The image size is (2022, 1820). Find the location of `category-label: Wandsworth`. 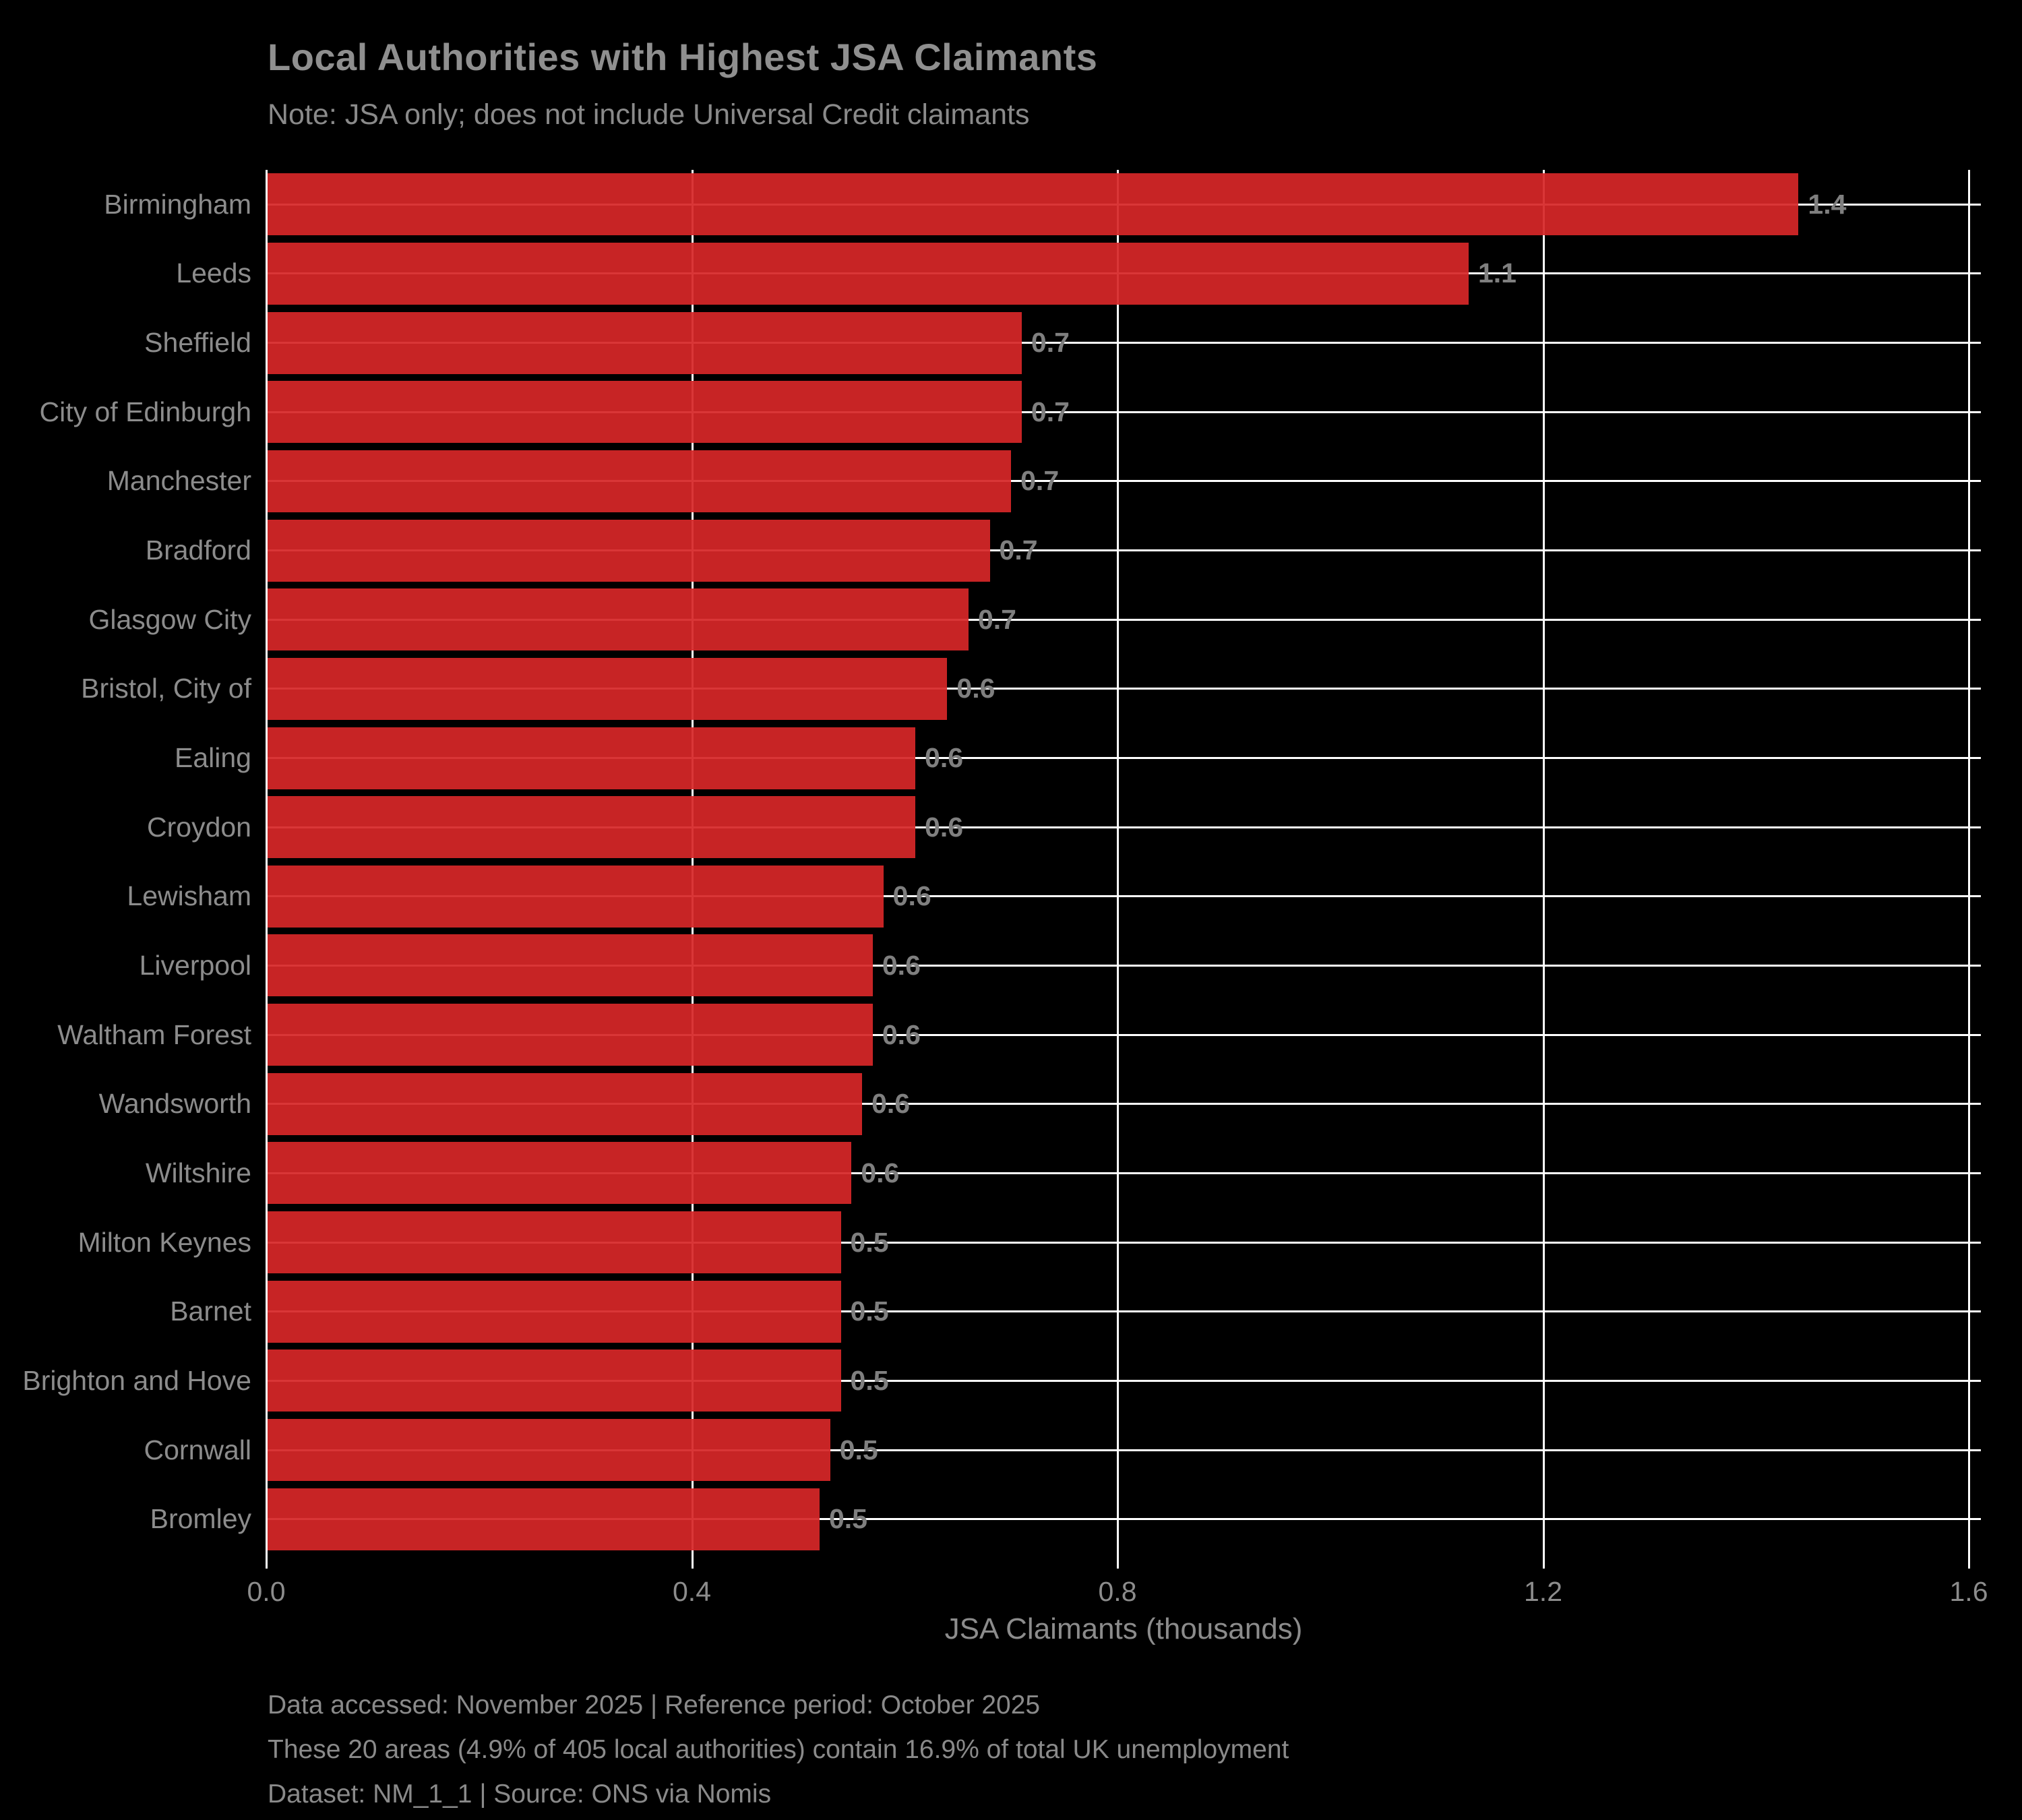

category-label: Wandsworth is located at coordinates (174, 1104).